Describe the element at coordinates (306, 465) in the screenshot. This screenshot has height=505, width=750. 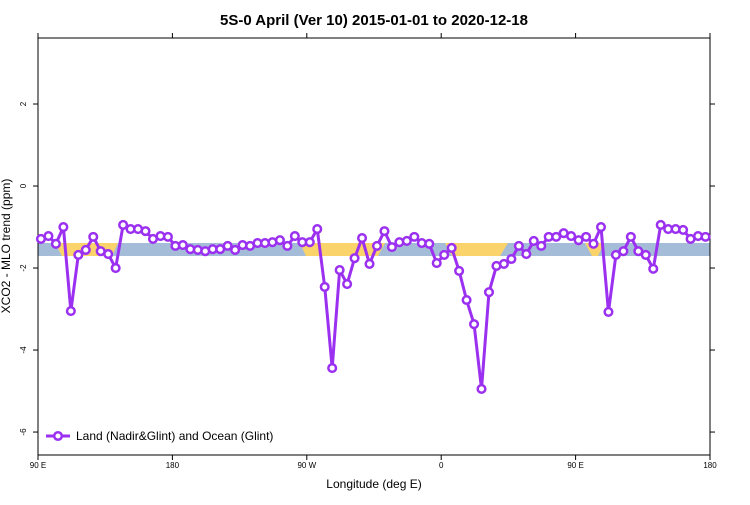
I see `x-tick-label: 90 W` at that location.